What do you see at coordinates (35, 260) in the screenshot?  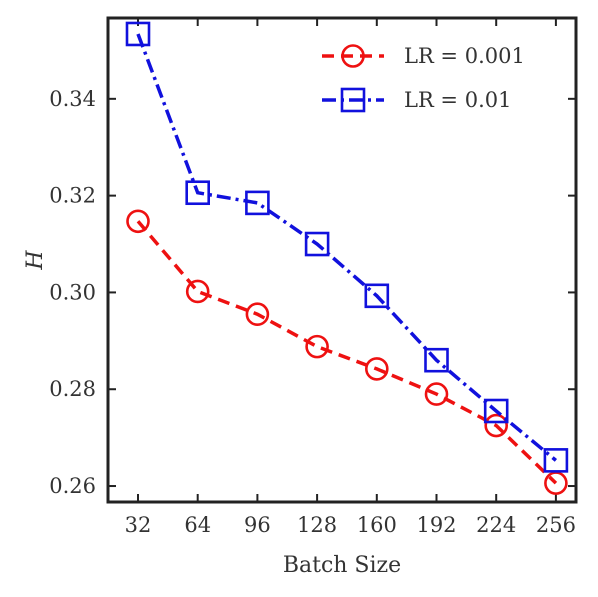 I see `y-axis-label: H` at bounding box center [35, 260].